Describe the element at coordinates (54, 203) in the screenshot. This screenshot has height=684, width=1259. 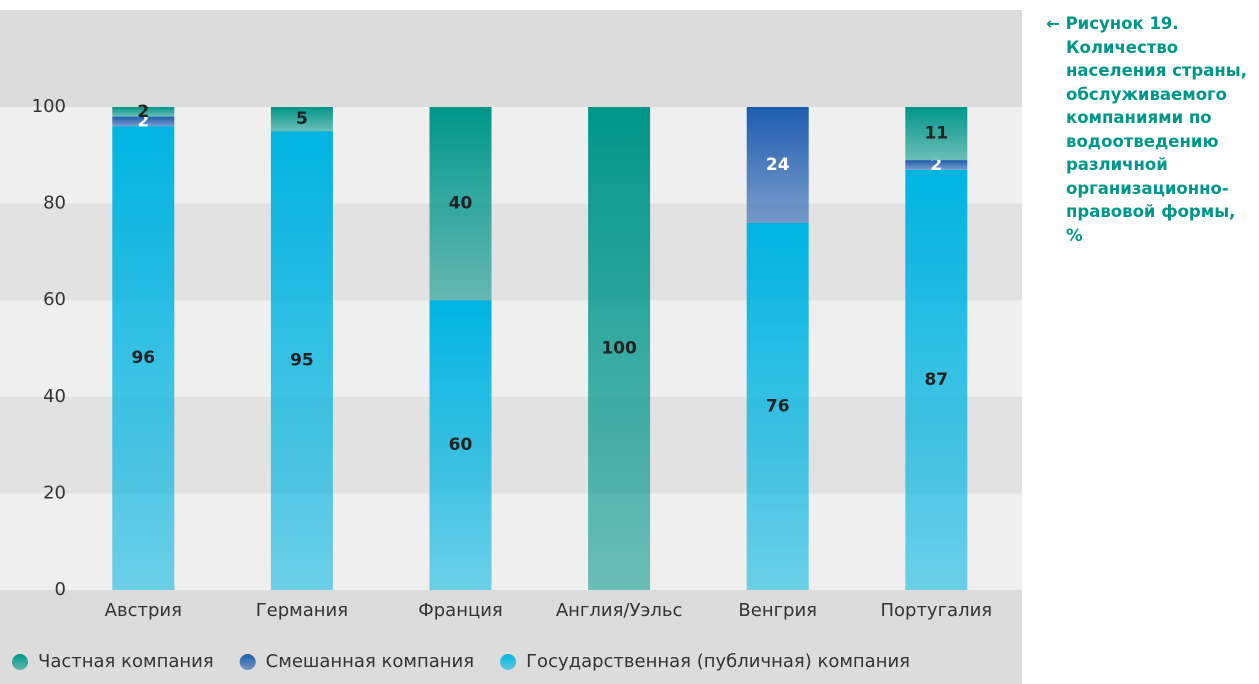
I see `y-tick-label: 80` at that location.